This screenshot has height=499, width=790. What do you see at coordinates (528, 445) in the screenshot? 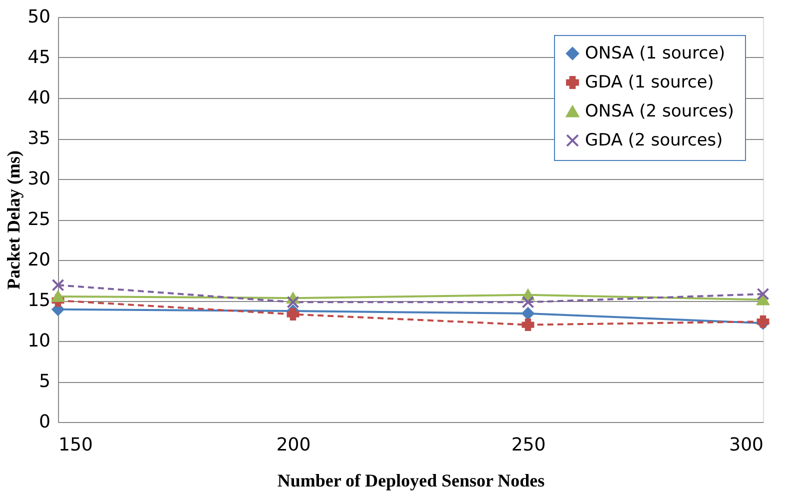
I see `x-tick-label: 250` at bounding box center [528, 445].